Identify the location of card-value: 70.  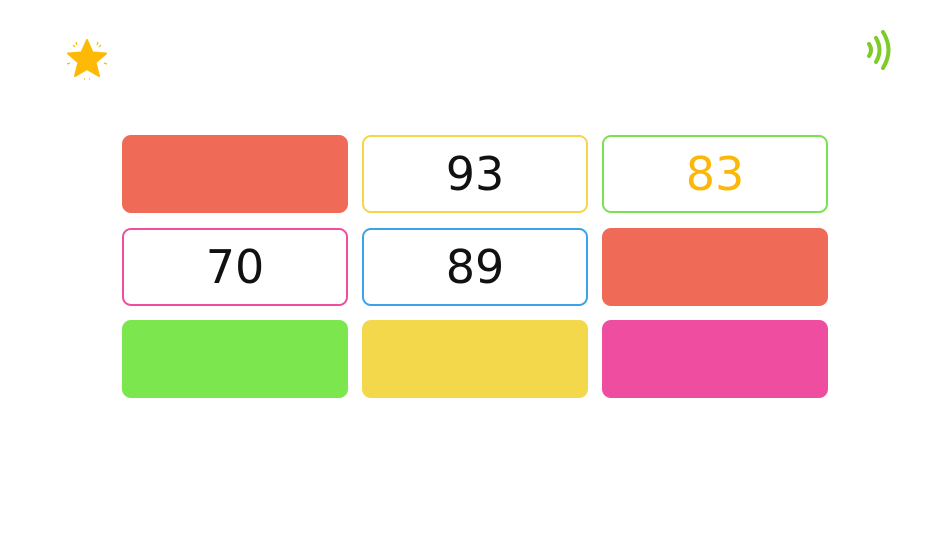
(235, 267).